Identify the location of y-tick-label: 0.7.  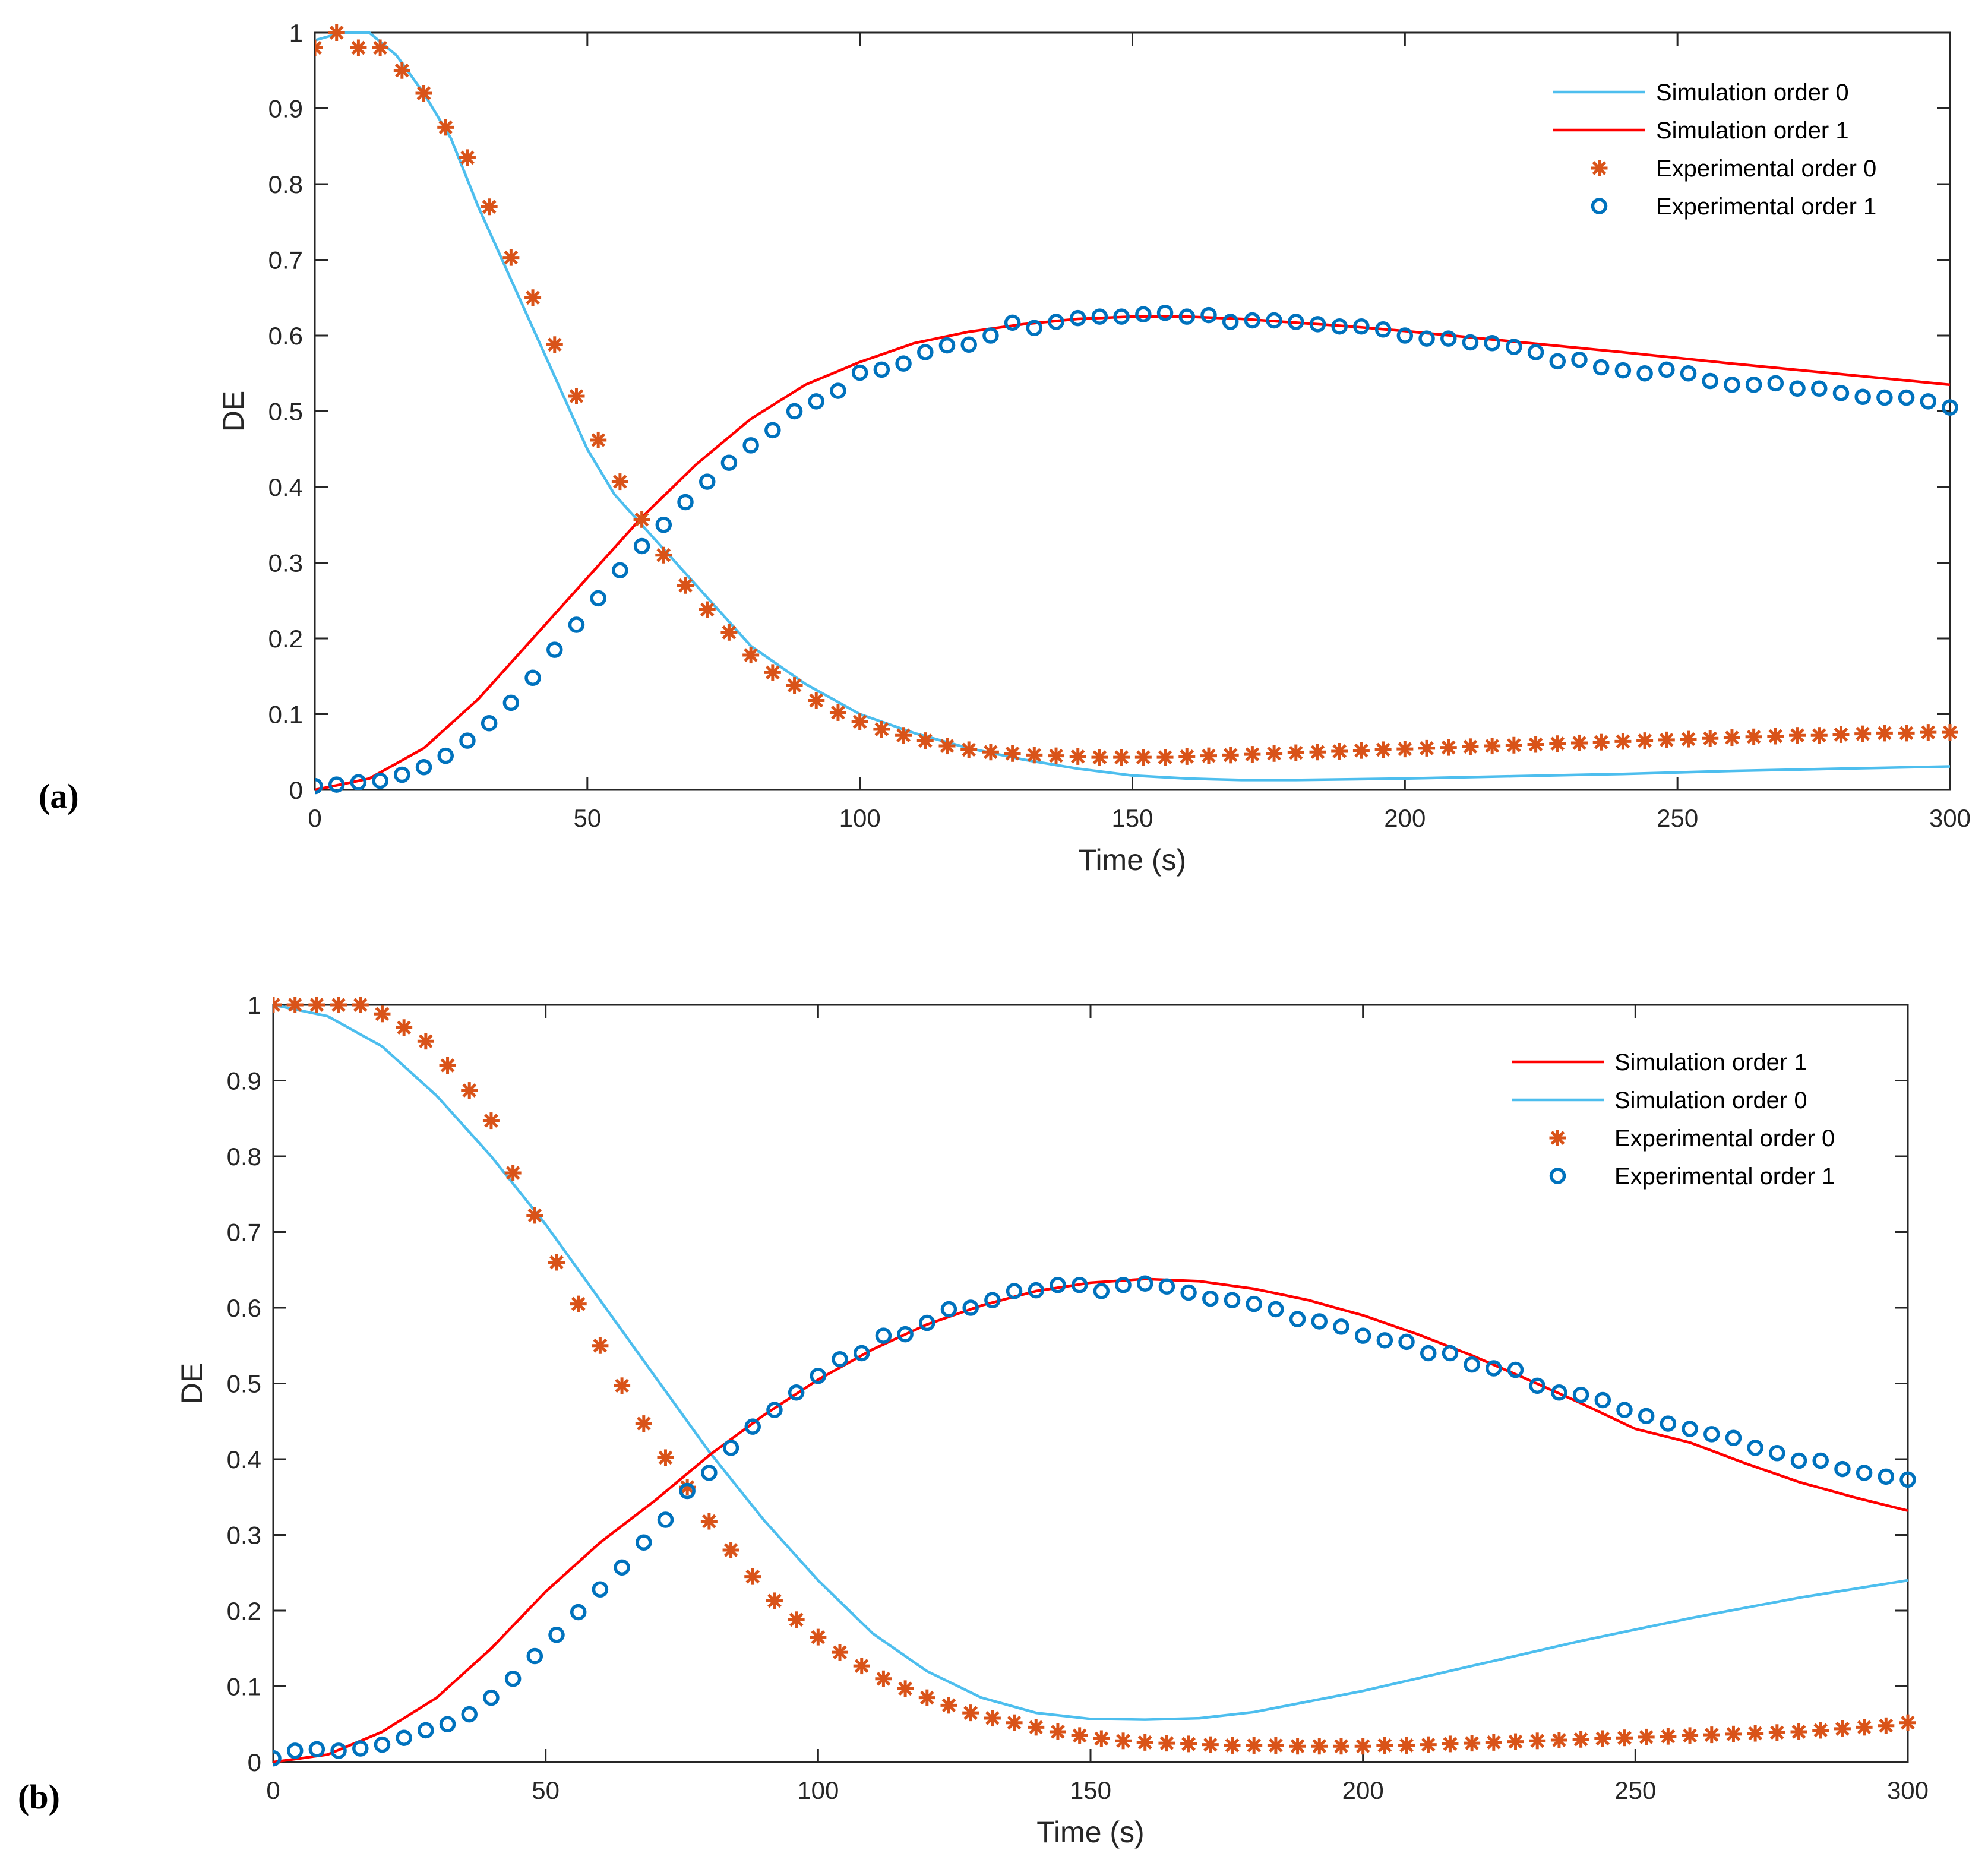
(244, 1233).